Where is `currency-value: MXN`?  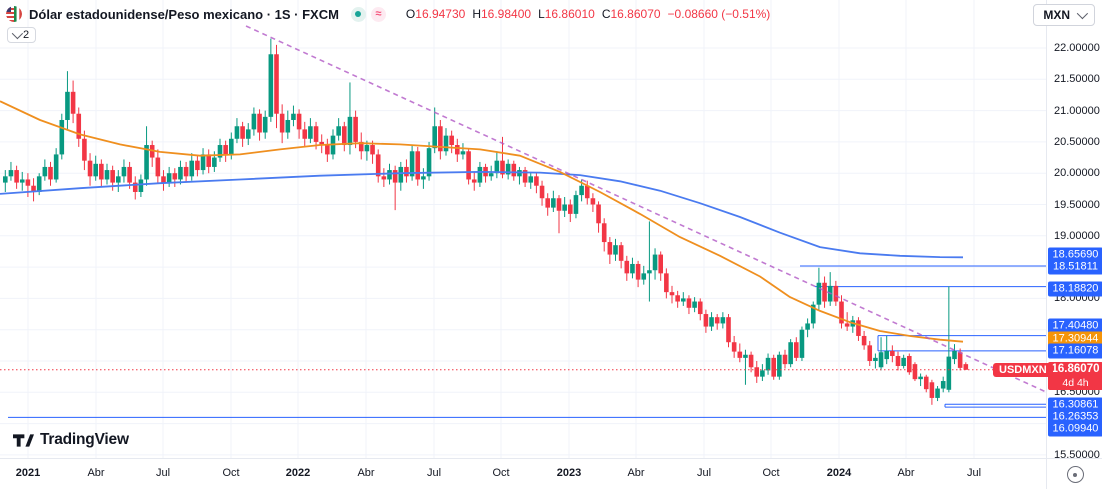
currency-value: MXN is located at coordinates (1056, 15).